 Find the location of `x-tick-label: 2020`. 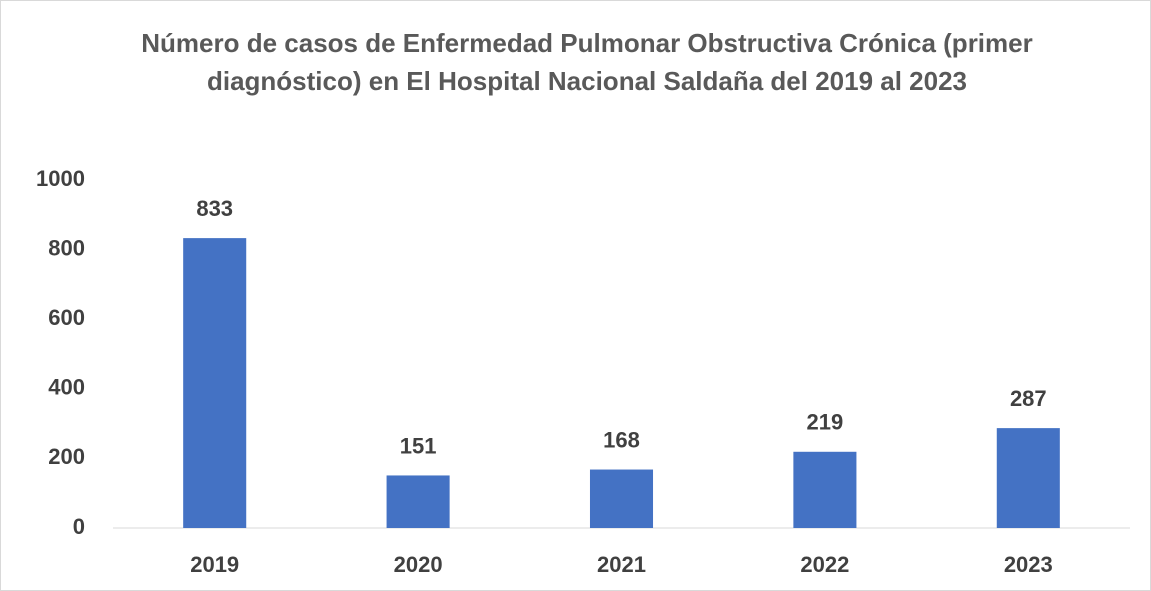

x-tick-label: 2020 is located at coordinates (418, 564).